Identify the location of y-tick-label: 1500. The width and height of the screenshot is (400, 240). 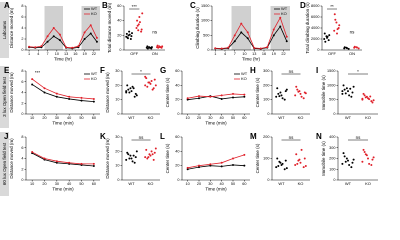
(205, 6).